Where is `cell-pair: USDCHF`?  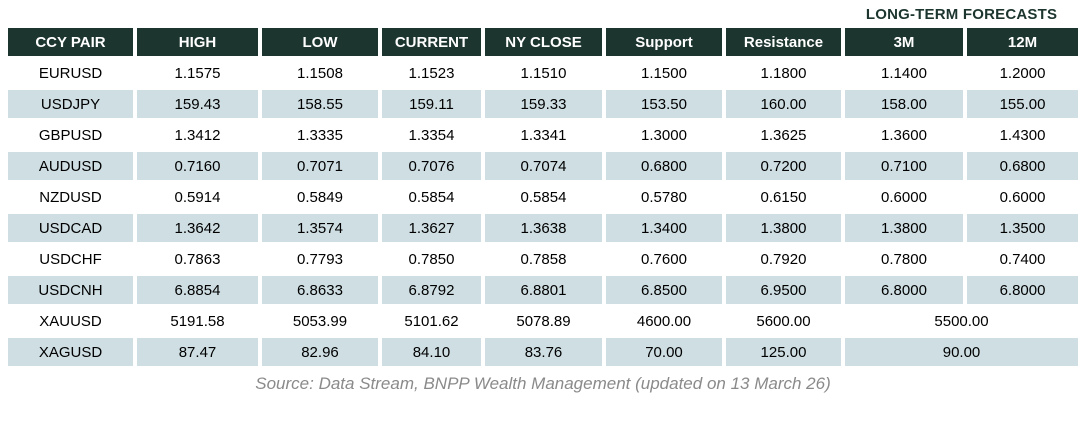 cell-pair: USDCHF is located at coordinates (70, 259).